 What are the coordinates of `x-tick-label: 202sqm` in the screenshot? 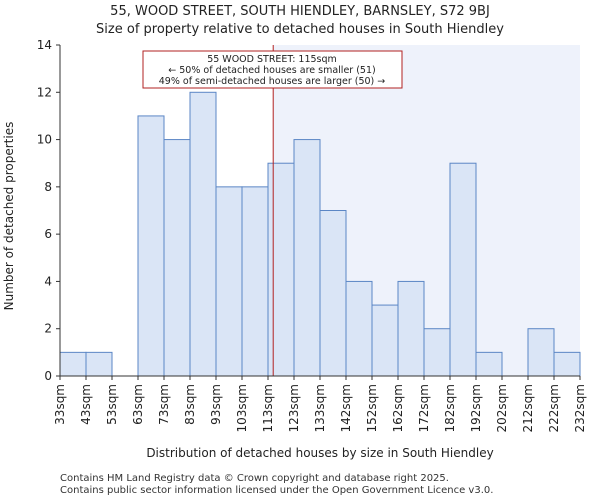 It's located at (502, 408).